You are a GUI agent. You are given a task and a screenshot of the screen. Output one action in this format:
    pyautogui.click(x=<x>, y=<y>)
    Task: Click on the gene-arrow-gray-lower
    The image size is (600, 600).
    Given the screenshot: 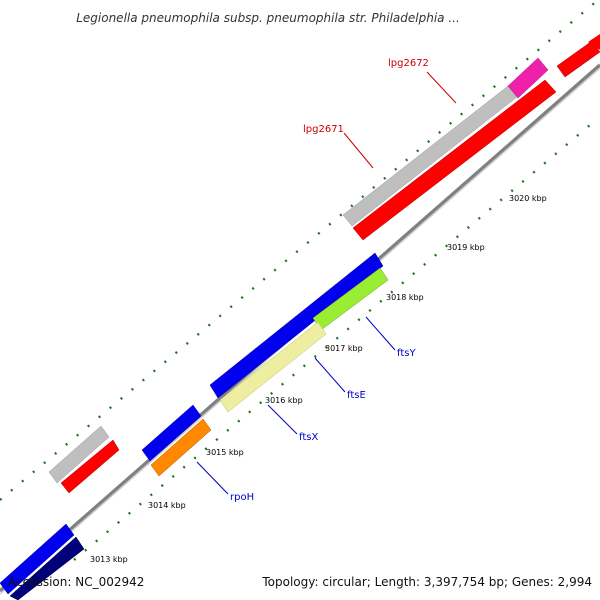 What is the action you would take?
    pyautogui.click(x=79, y=454)
    